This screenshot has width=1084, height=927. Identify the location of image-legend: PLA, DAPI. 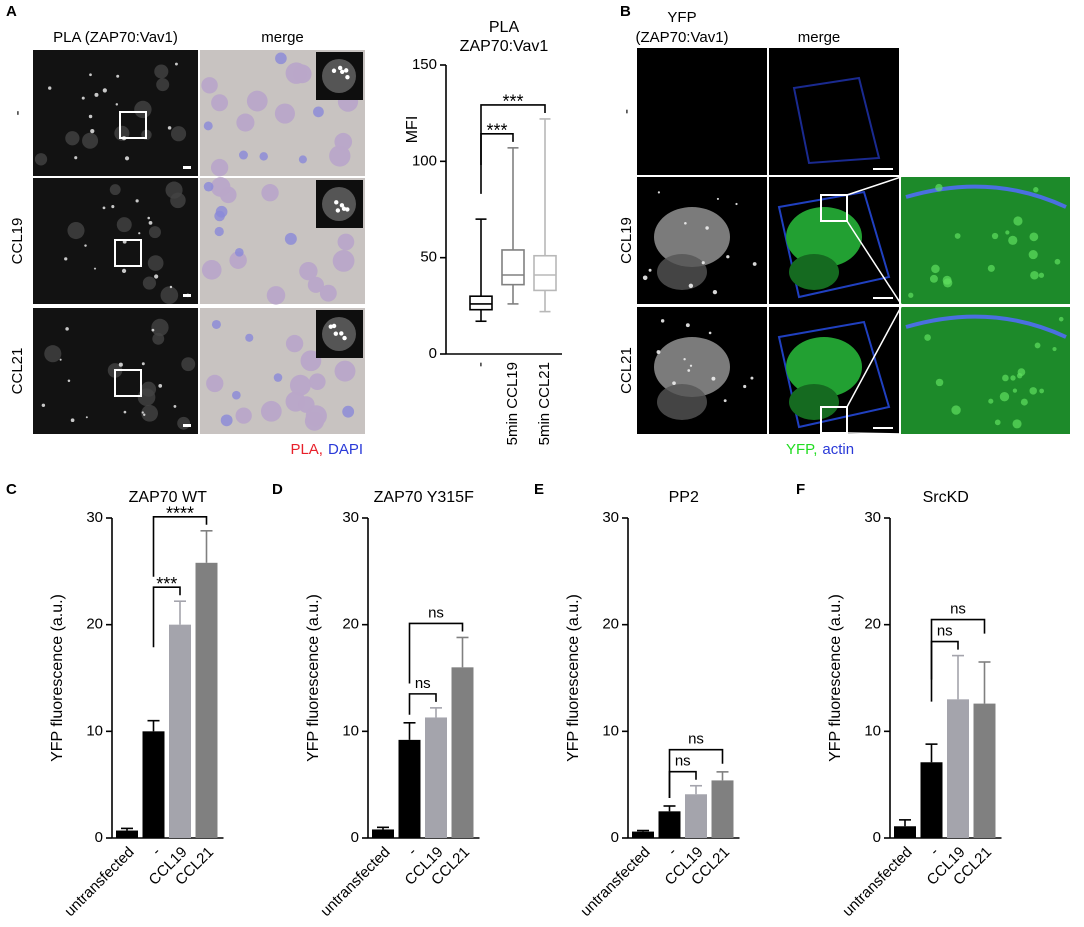
(326, 449).